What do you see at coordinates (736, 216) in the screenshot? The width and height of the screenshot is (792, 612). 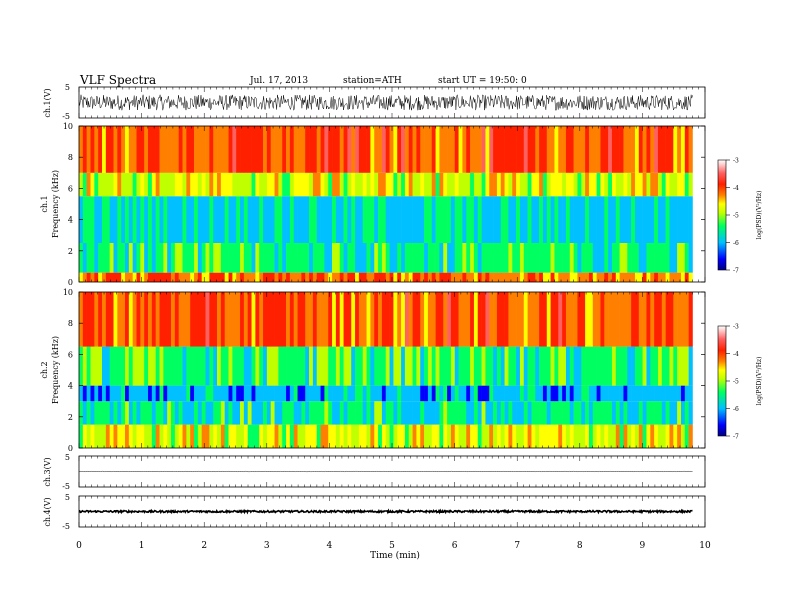 I see `colorbar-tick-label: -5` at bounding box center [736, 216].